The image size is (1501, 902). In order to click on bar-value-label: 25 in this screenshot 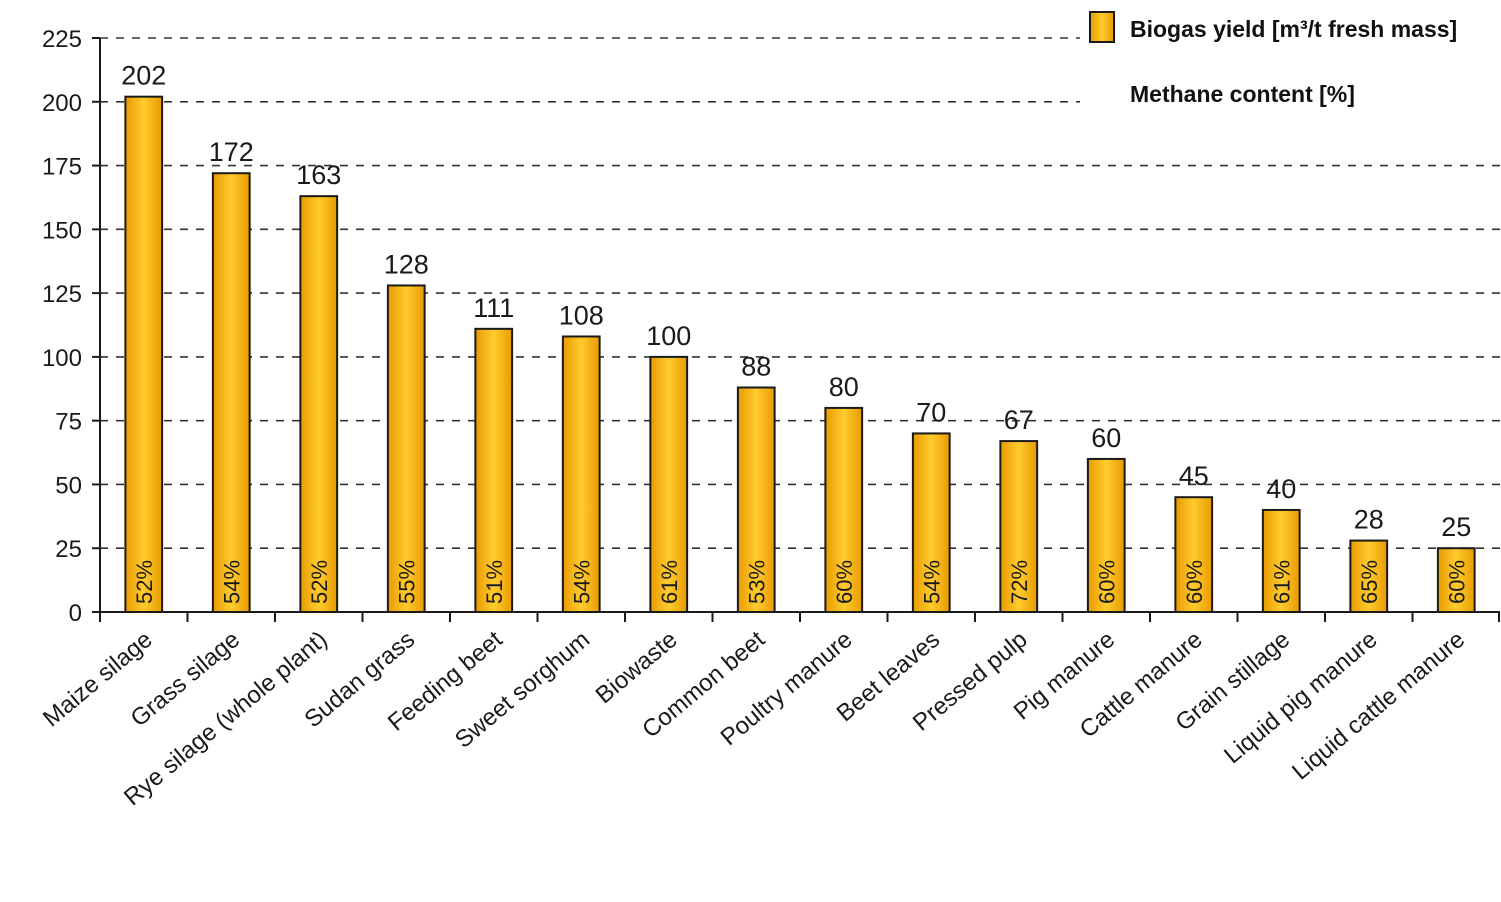, I will do `click(1456, 527)`.